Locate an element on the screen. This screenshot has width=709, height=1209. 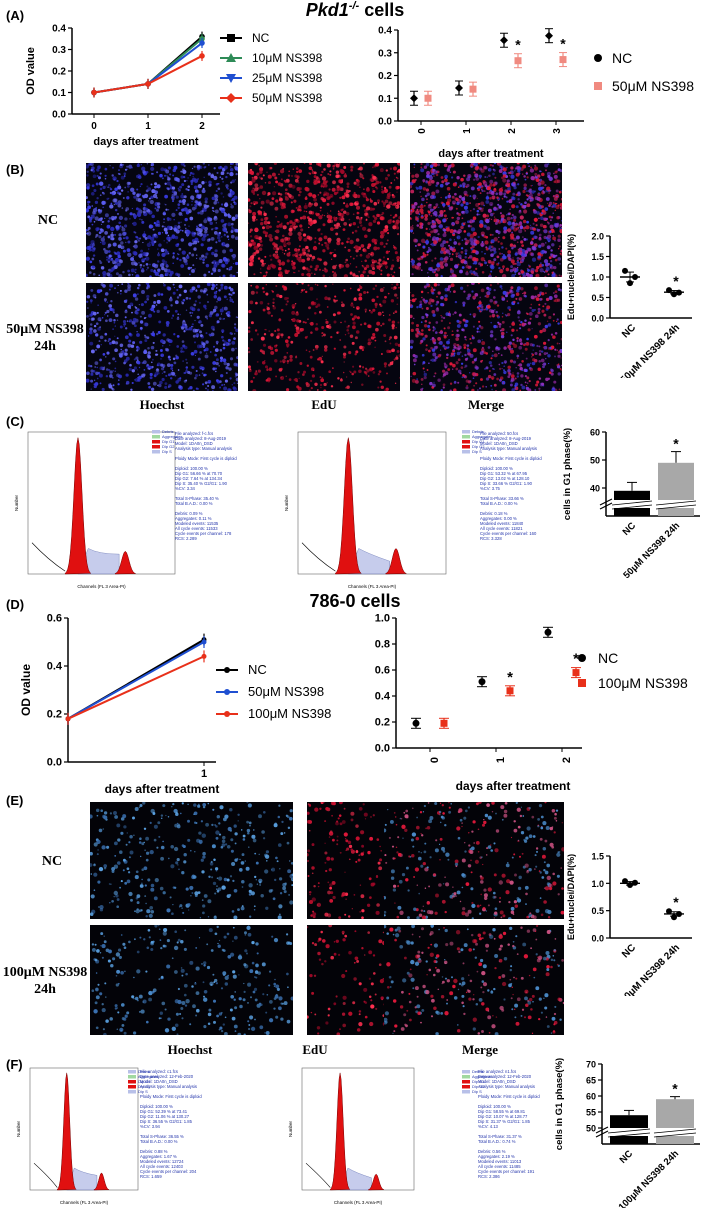
g2-peak is located at coordinates (396, 561).